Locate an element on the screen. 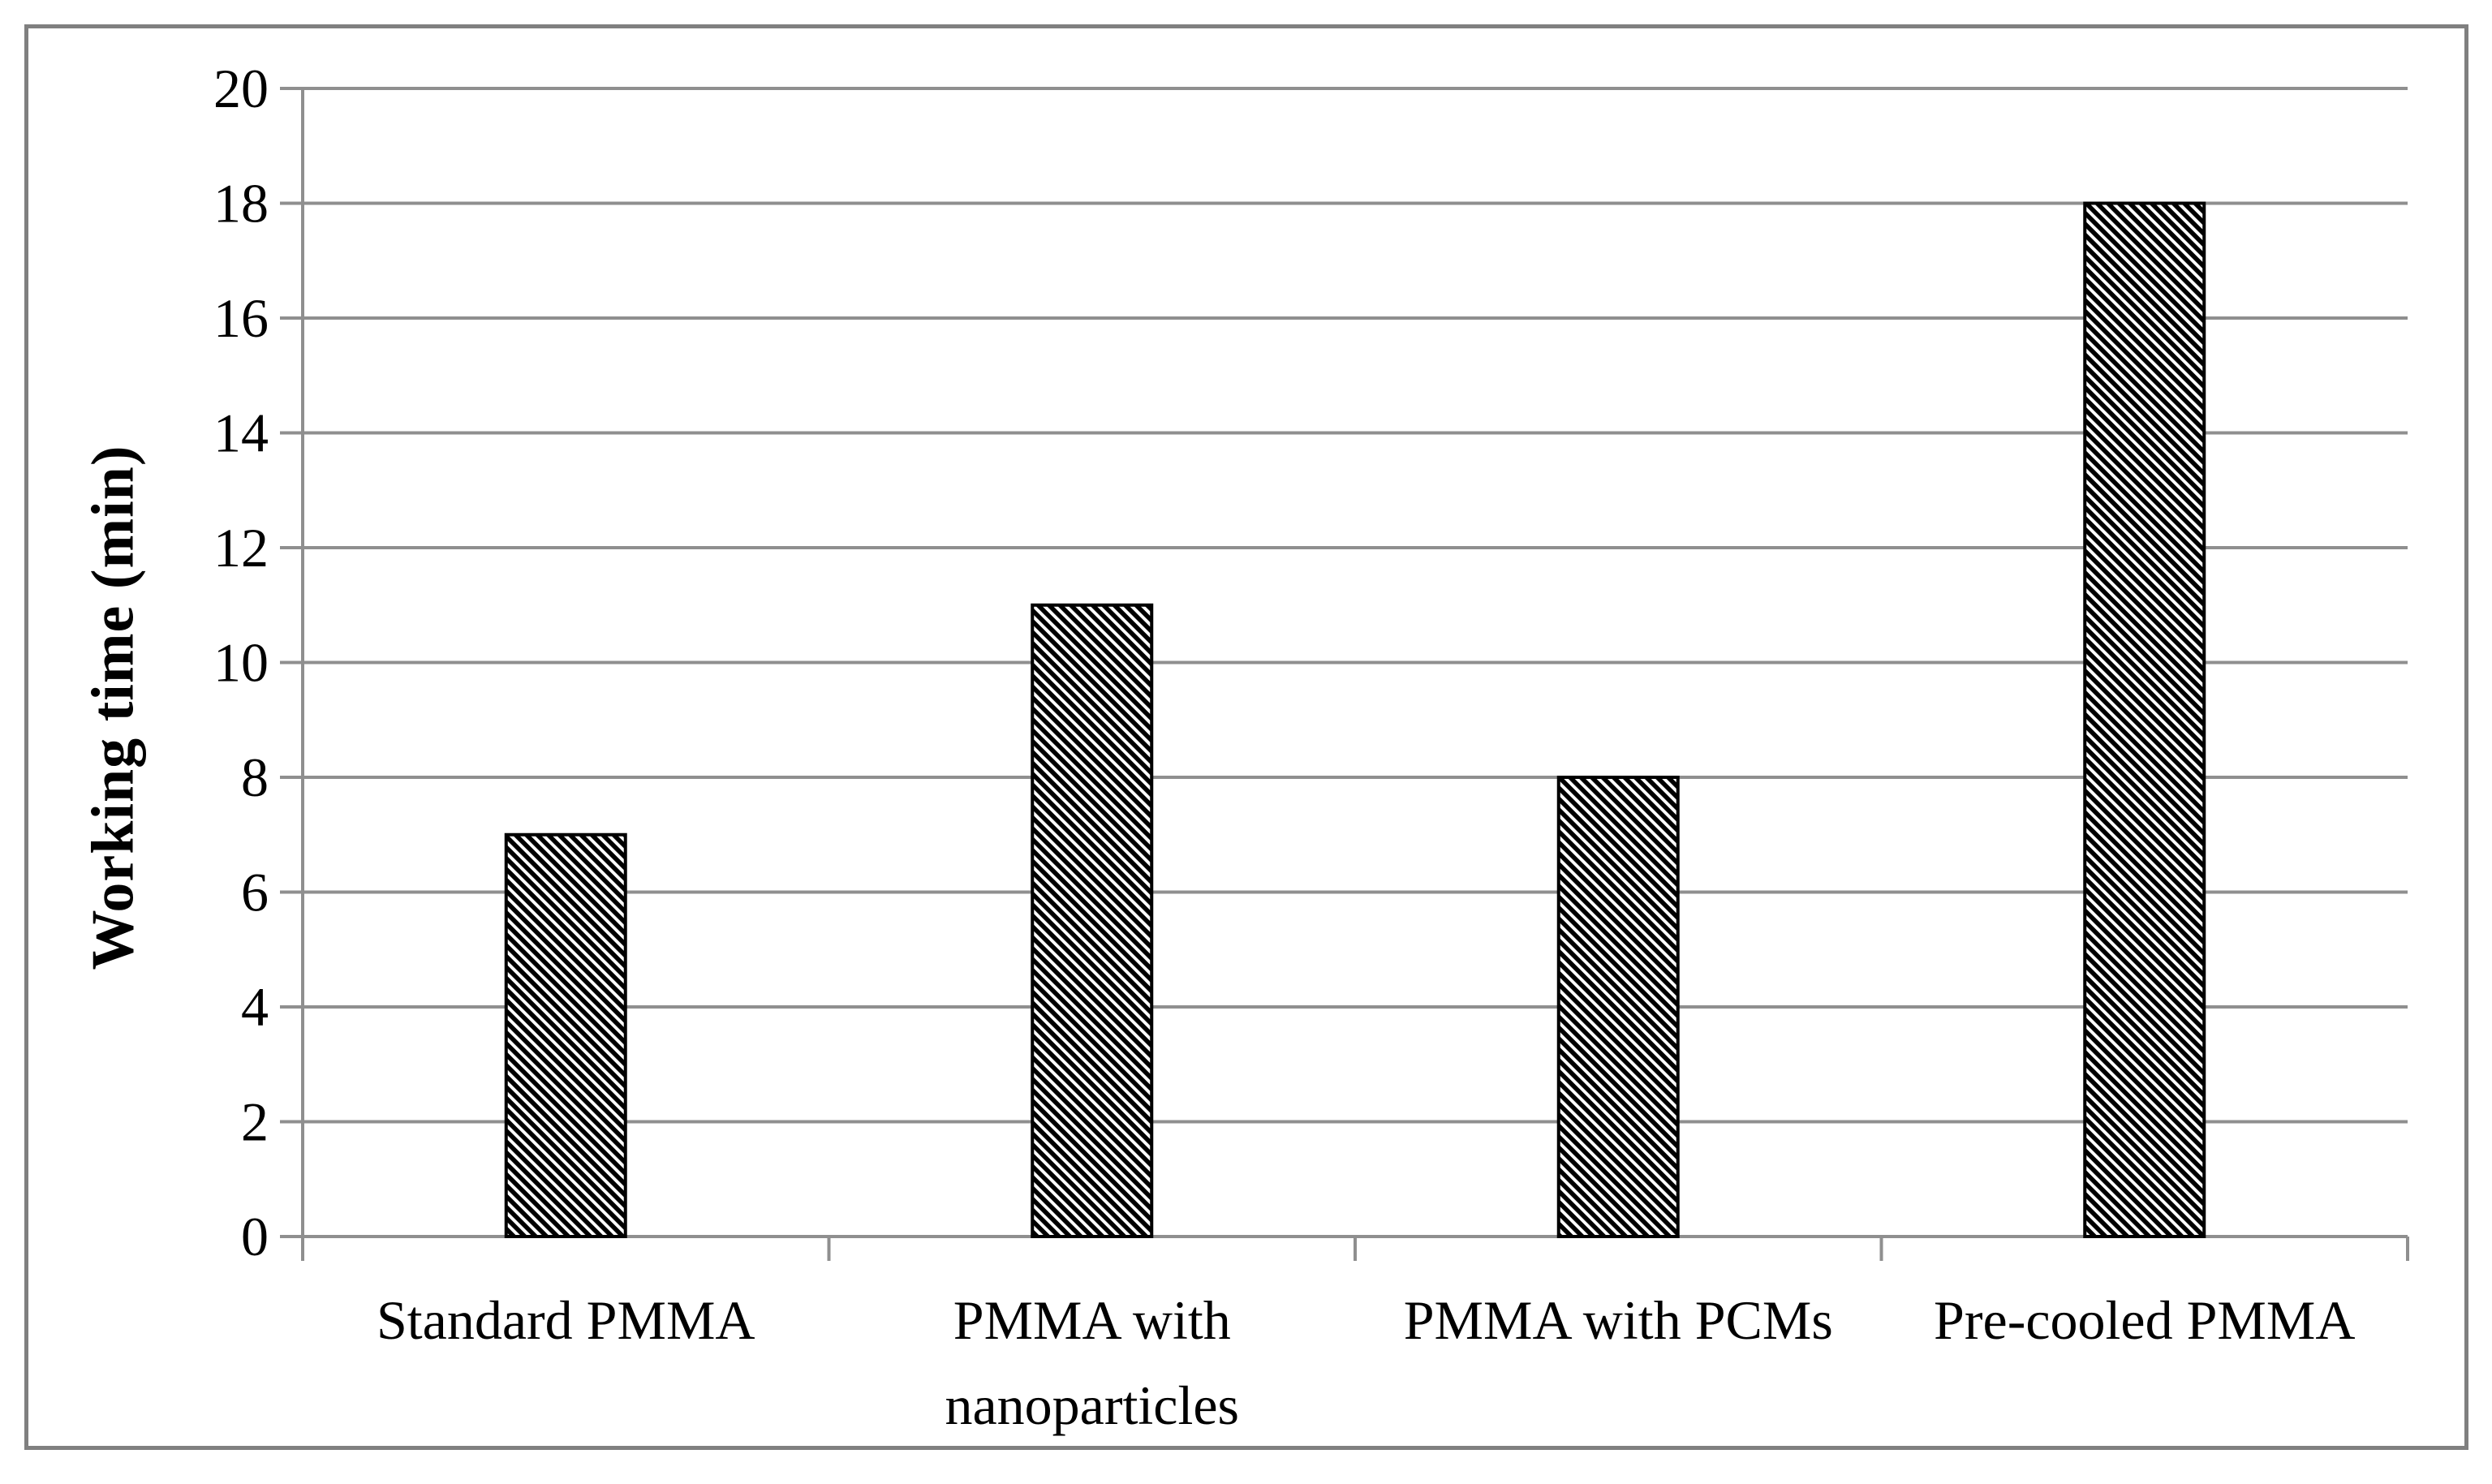 Image resolution: width=2492 pixels, height=1484 pixels. bar-pmma-with-nanoparticles is located at coordinates (1092, 921).